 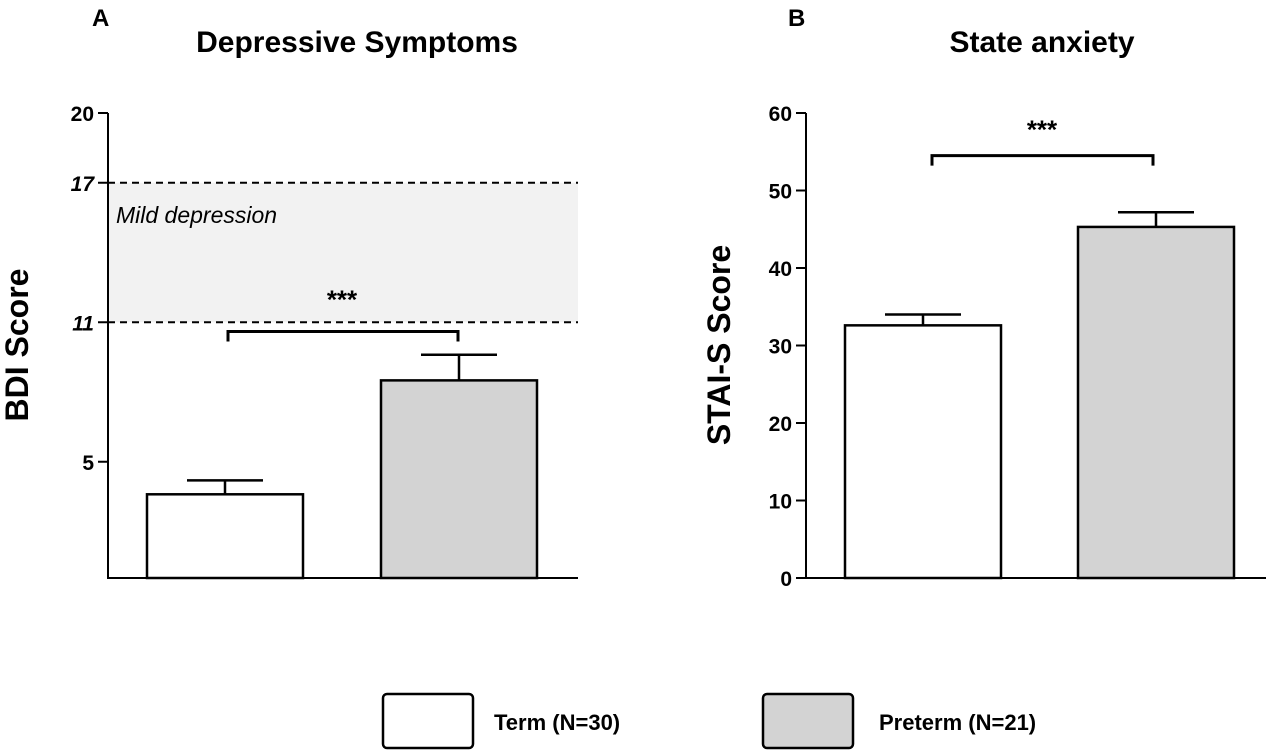 What do you see at coordinates (89, 289) in the screenshot?
I see `panel-a-y-ticks: 5 20 11 17` at bounding box center [89, 289].